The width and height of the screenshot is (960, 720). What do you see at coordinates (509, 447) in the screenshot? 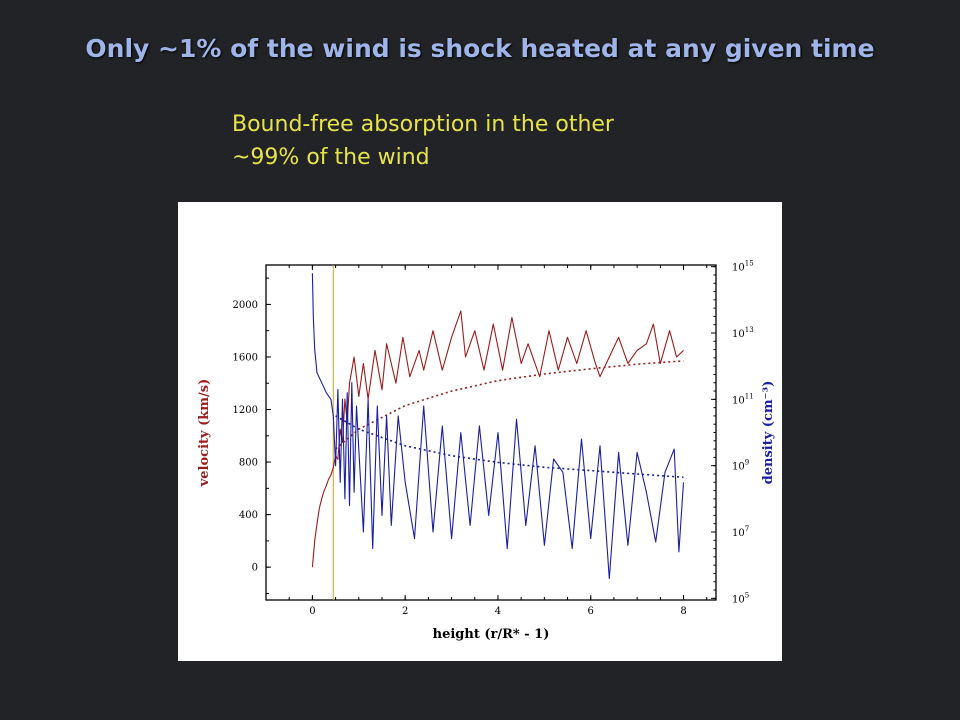
I see `density-mean-line` at bounding box center [509, 447].